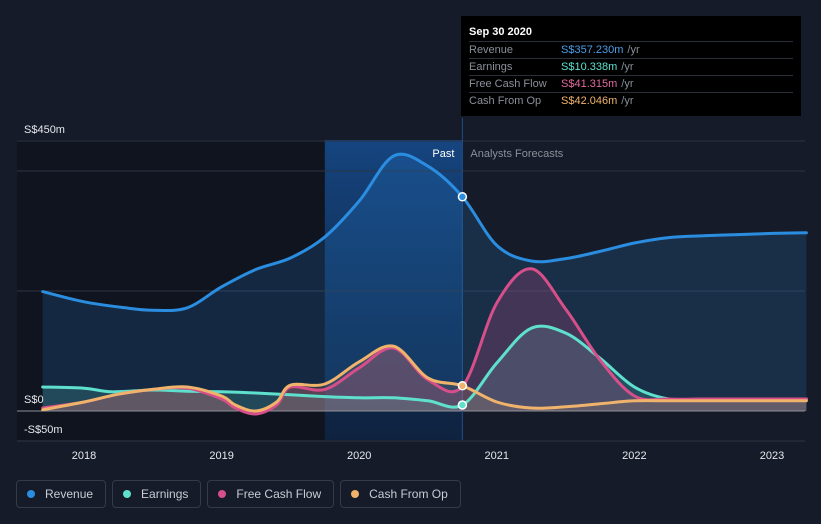 The height and width of the screenshot is (524, 821). I want to click on cash-from-op-dot-icon, so click(355, 494).